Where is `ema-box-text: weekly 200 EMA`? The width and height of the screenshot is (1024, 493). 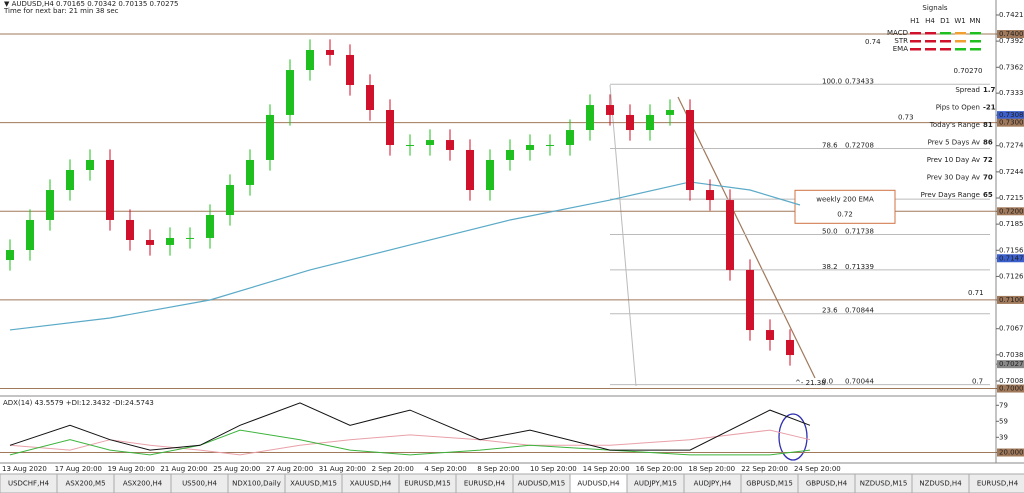
ema-box-text: weekly 200 EMA is located at coordinates (845, 199).